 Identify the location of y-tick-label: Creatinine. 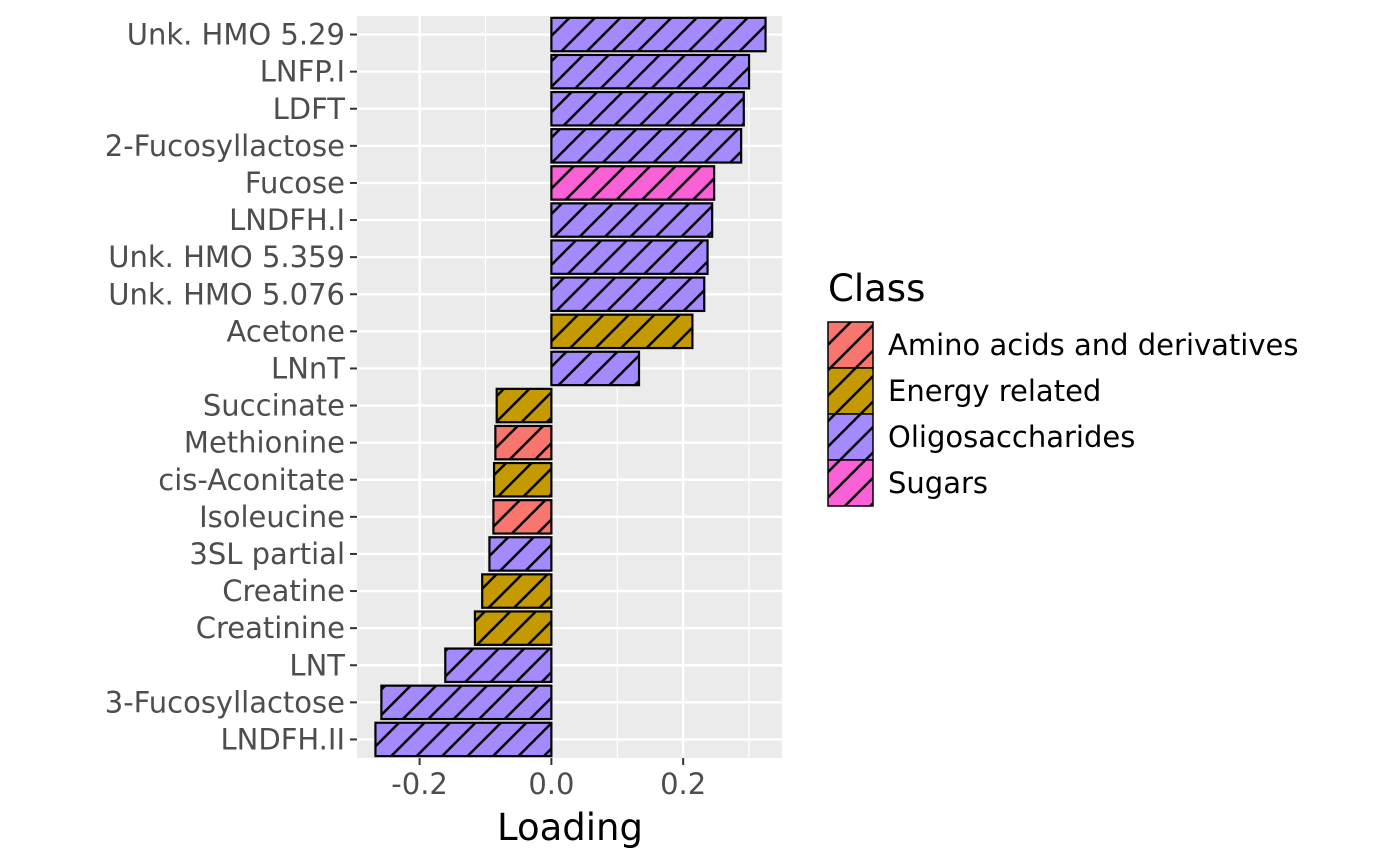
(270, 628).